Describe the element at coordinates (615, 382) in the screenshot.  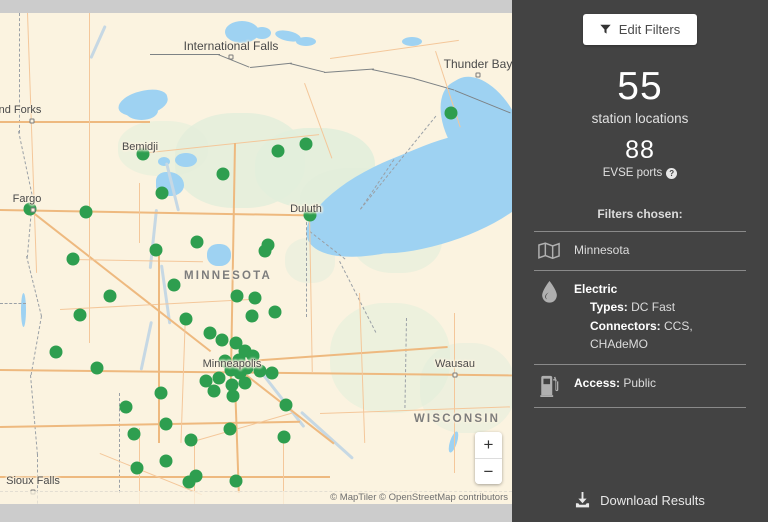
I see `filter-access-value: Access: Public` at that location.